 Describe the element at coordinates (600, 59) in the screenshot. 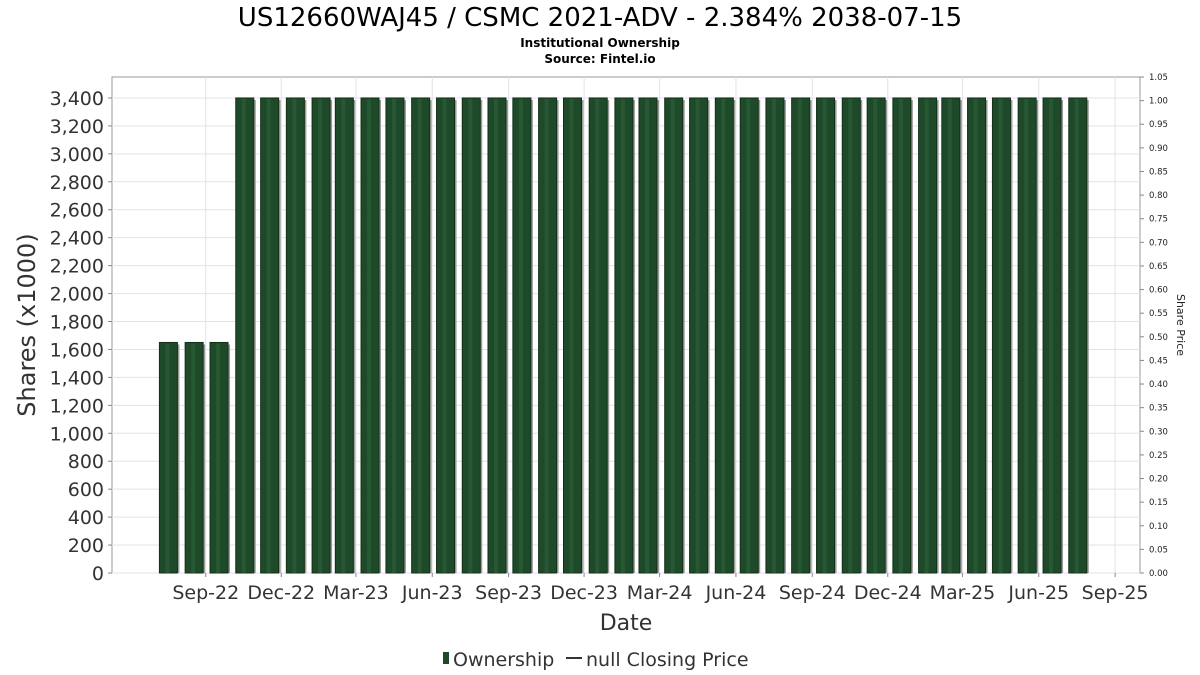

I see `chart-source: Source: Fintel.io` at that location.